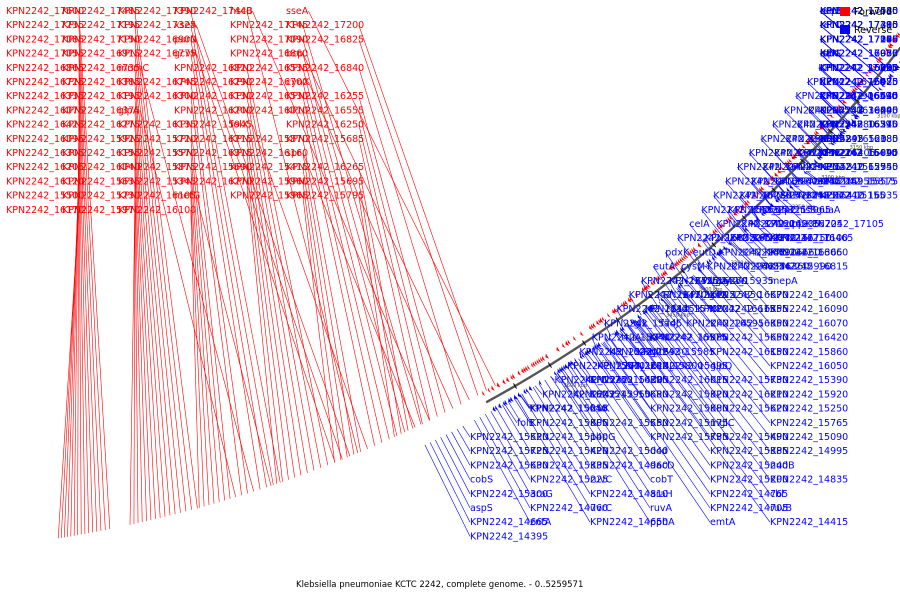  Describe the element at coordinates (782, 465) in the screenshot. I see `feature-label: nudB` at that location.